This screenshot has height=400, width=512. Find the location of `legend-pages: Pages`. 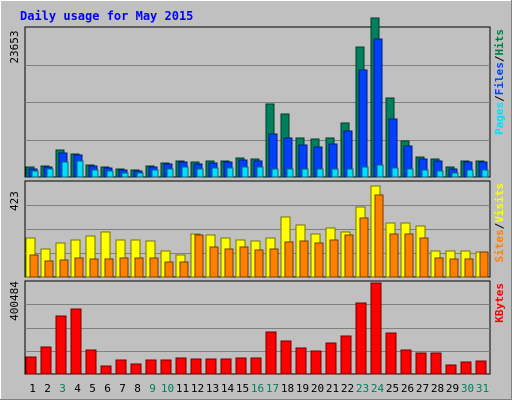

legend-pages: Pages is located at coordinates (499, 118).